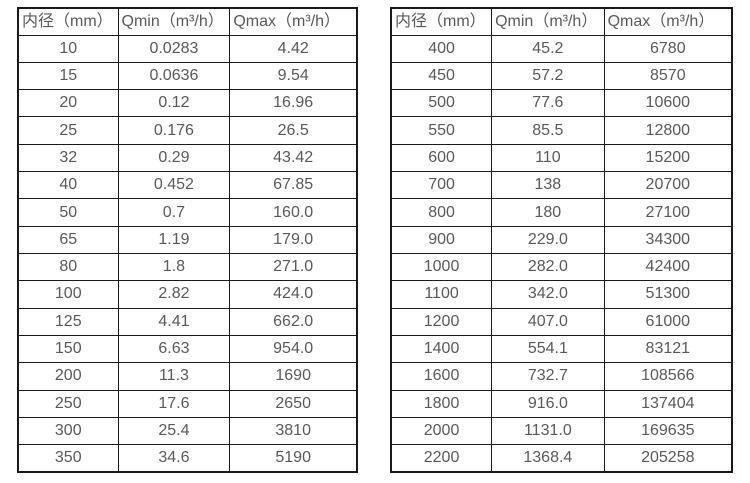 This screenshot has width=750, height=483. I want to click on cell: 1400, so click(441, 349).